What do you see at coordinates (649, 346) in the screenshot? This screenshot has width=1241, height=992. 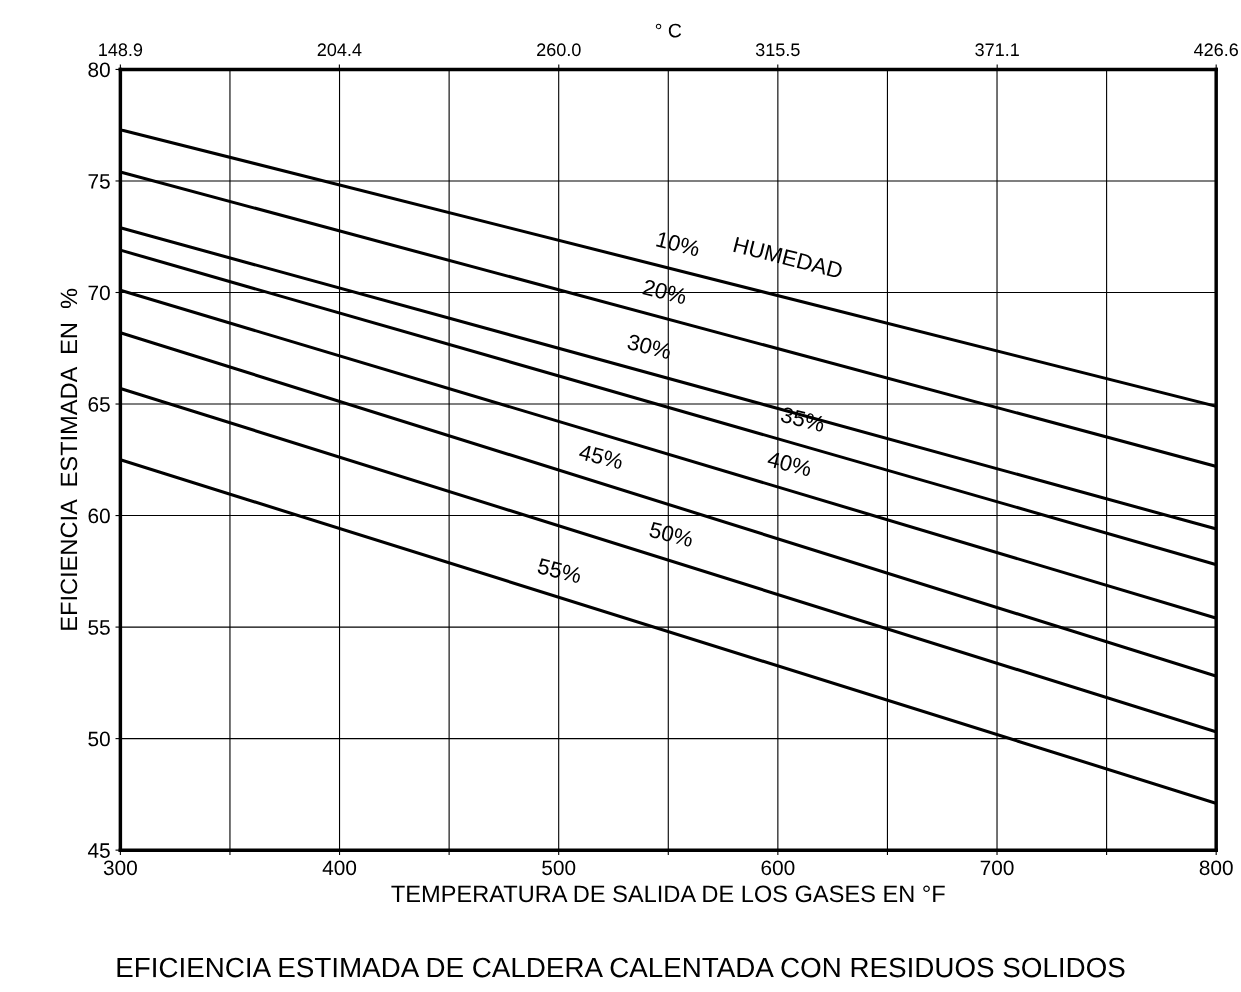 I see `text: 30%` at bounding box center [649, 346].